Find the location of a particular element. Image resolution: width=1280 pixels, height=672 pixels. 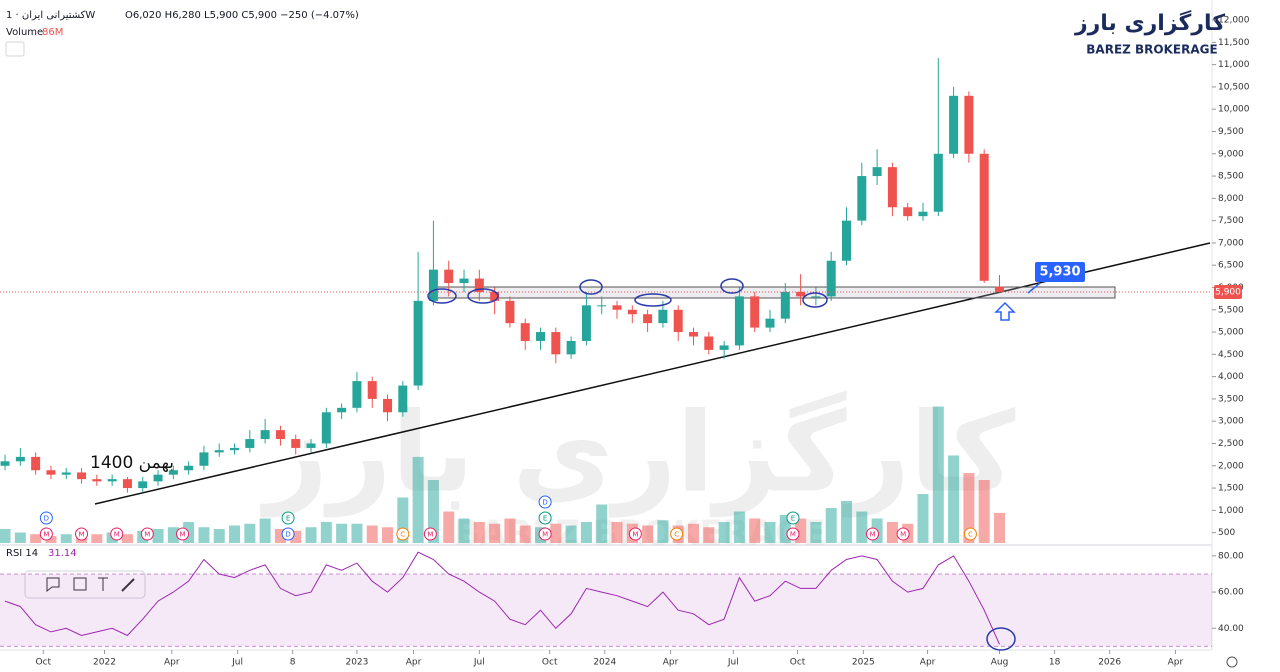

collapse-button is located at coordinates (15, 49).